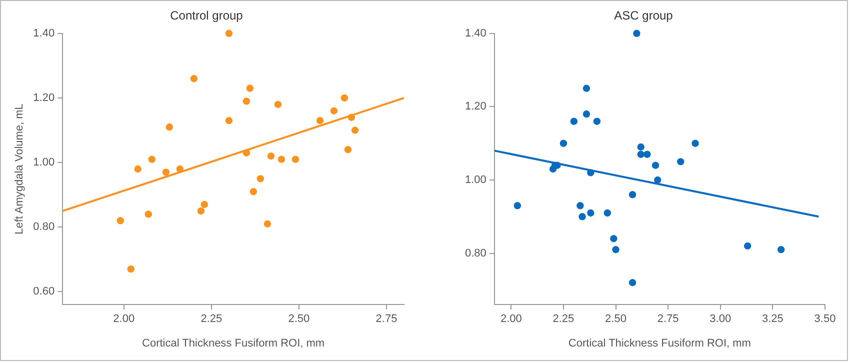  What do you see at coordinates (721, 319) in the screenshot?
I see `x-tick-label: 3.00` at bounding box center [721, 319].